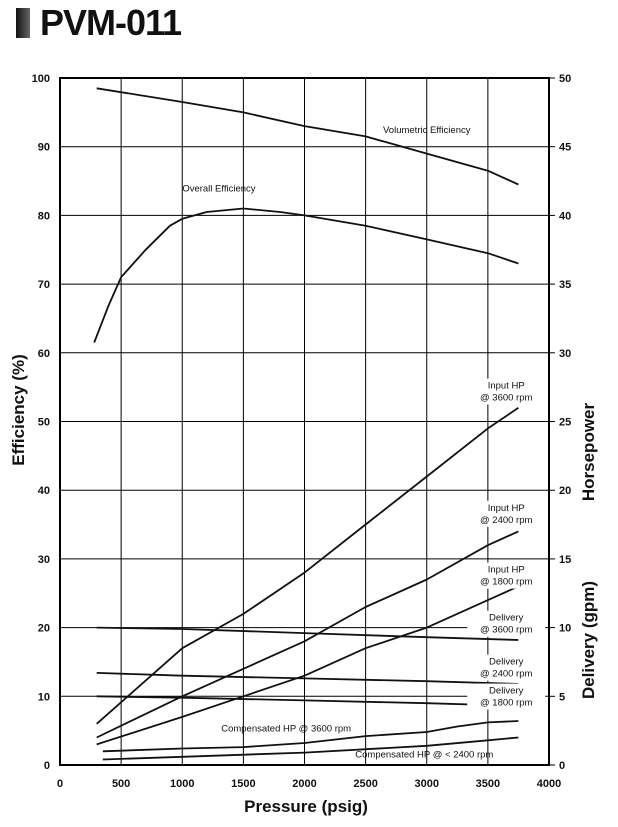 Image resolution: width=618 pixels, height=827 pixels. What do you see at coordinates (306, 275) in the screenshot?
I see `series-line-overall-efficiency` at bounding box center [306, 275].